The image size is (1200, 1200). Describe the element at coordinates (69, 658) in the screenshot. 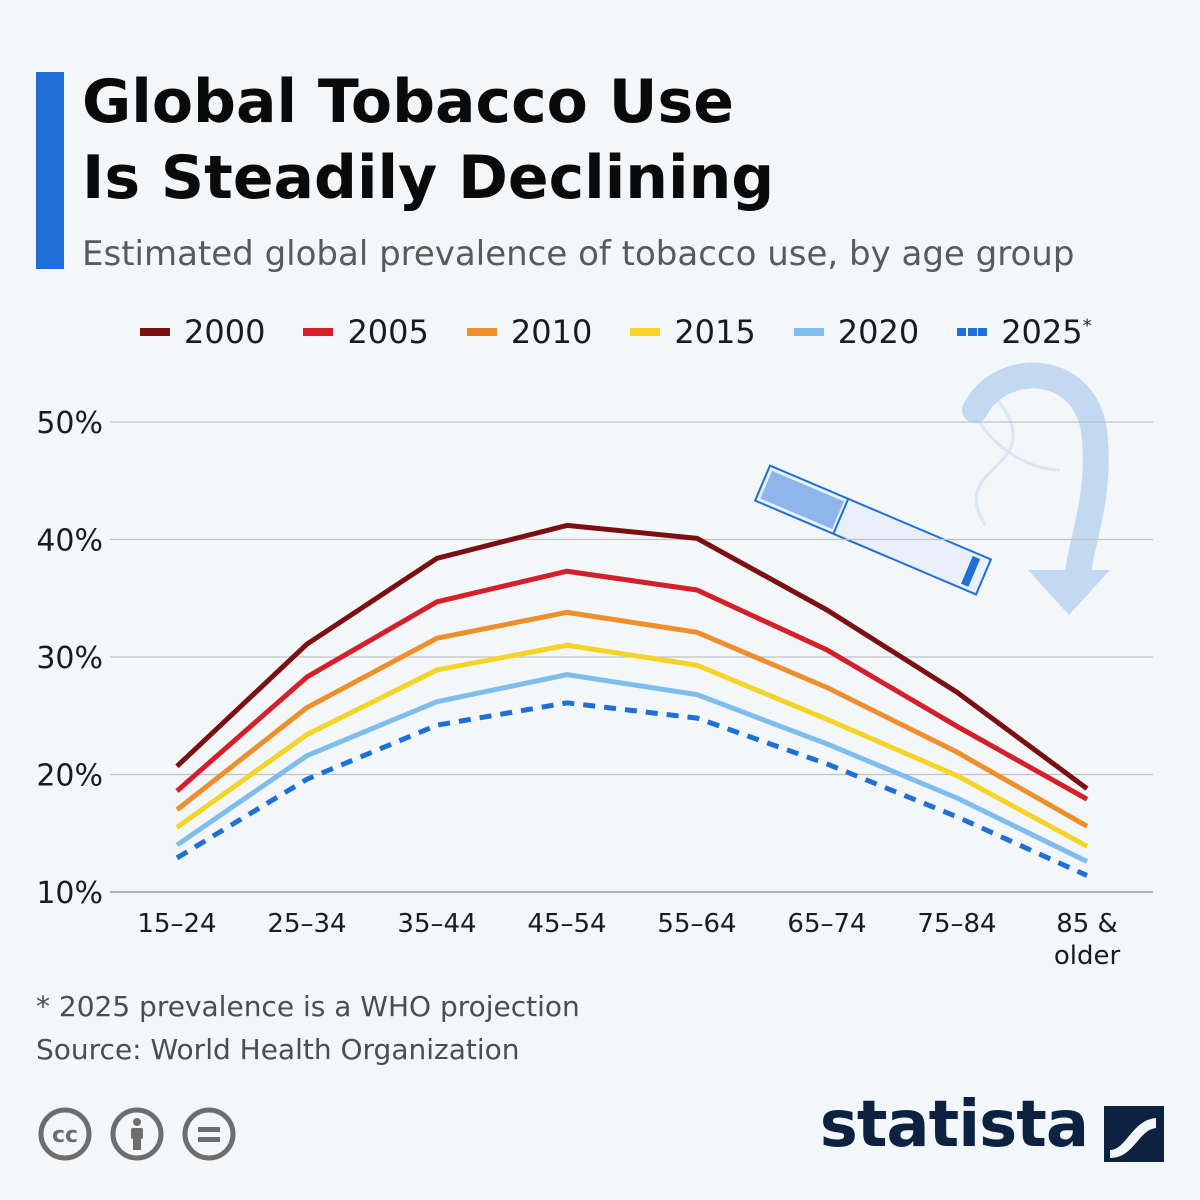

I see `y-tick-label: 30%` at that location.